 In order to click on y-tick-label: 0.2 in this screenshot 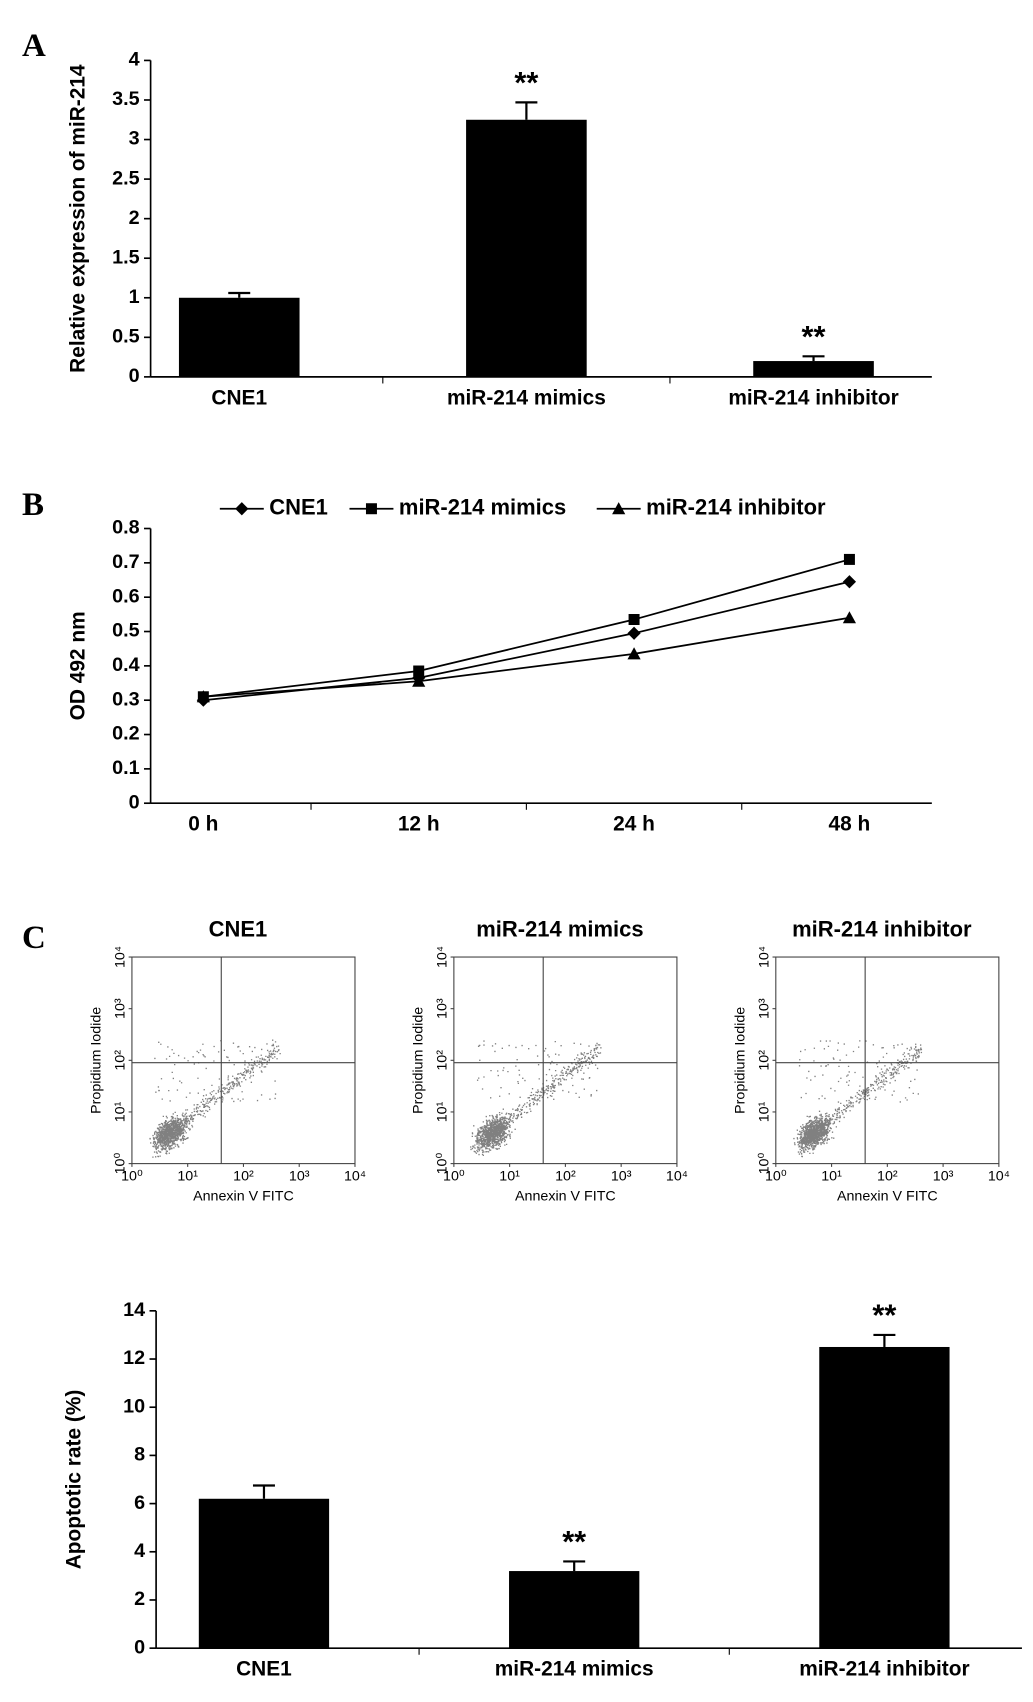, I will do `click(125, 734)`.